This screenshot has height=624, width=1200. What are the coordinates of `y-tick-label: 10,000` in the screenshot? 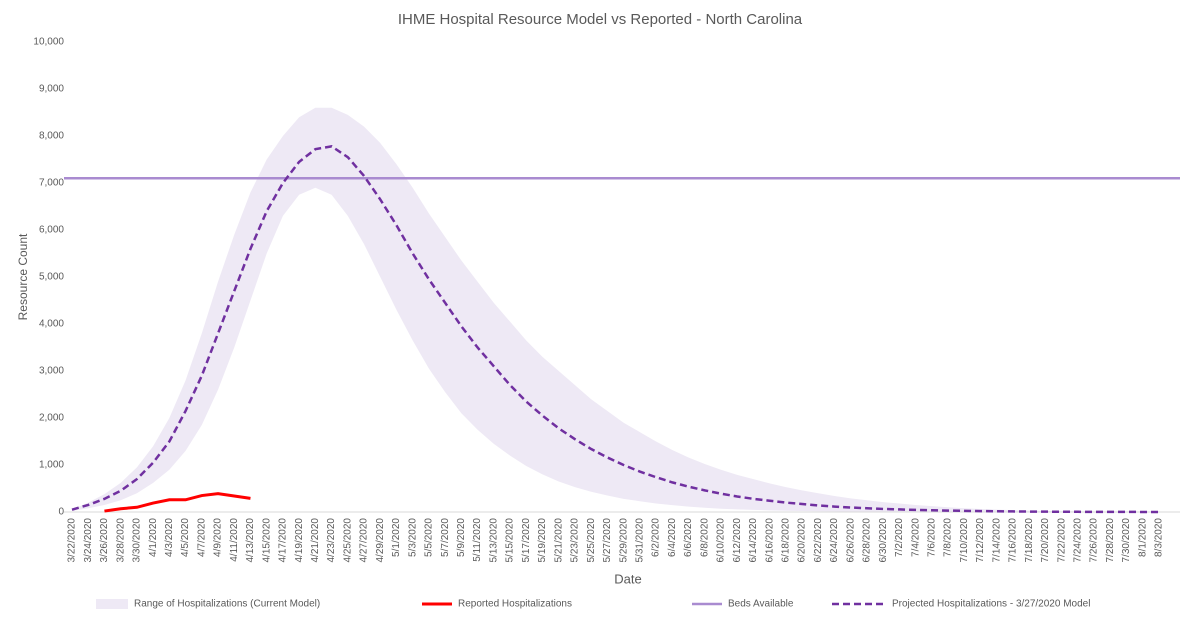 It's located at (48, 42).